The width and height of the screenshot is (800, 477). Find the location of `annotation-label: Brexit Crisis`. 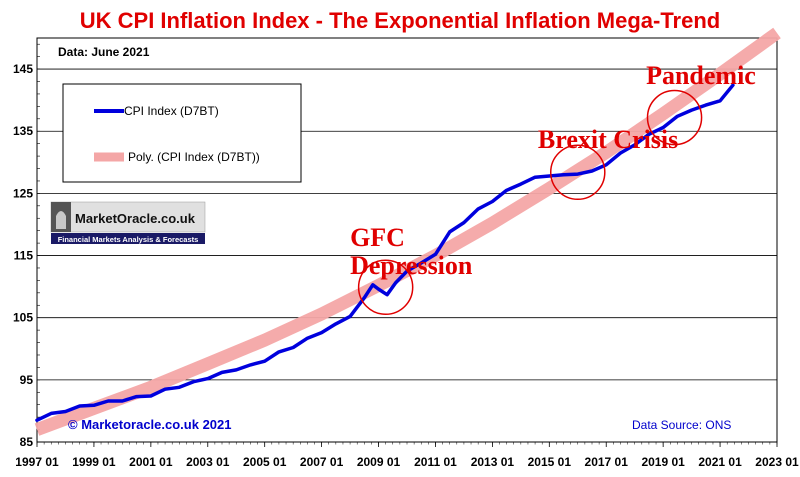

annotation-label: Brexit Crisis is located at coordinates (608, 139).